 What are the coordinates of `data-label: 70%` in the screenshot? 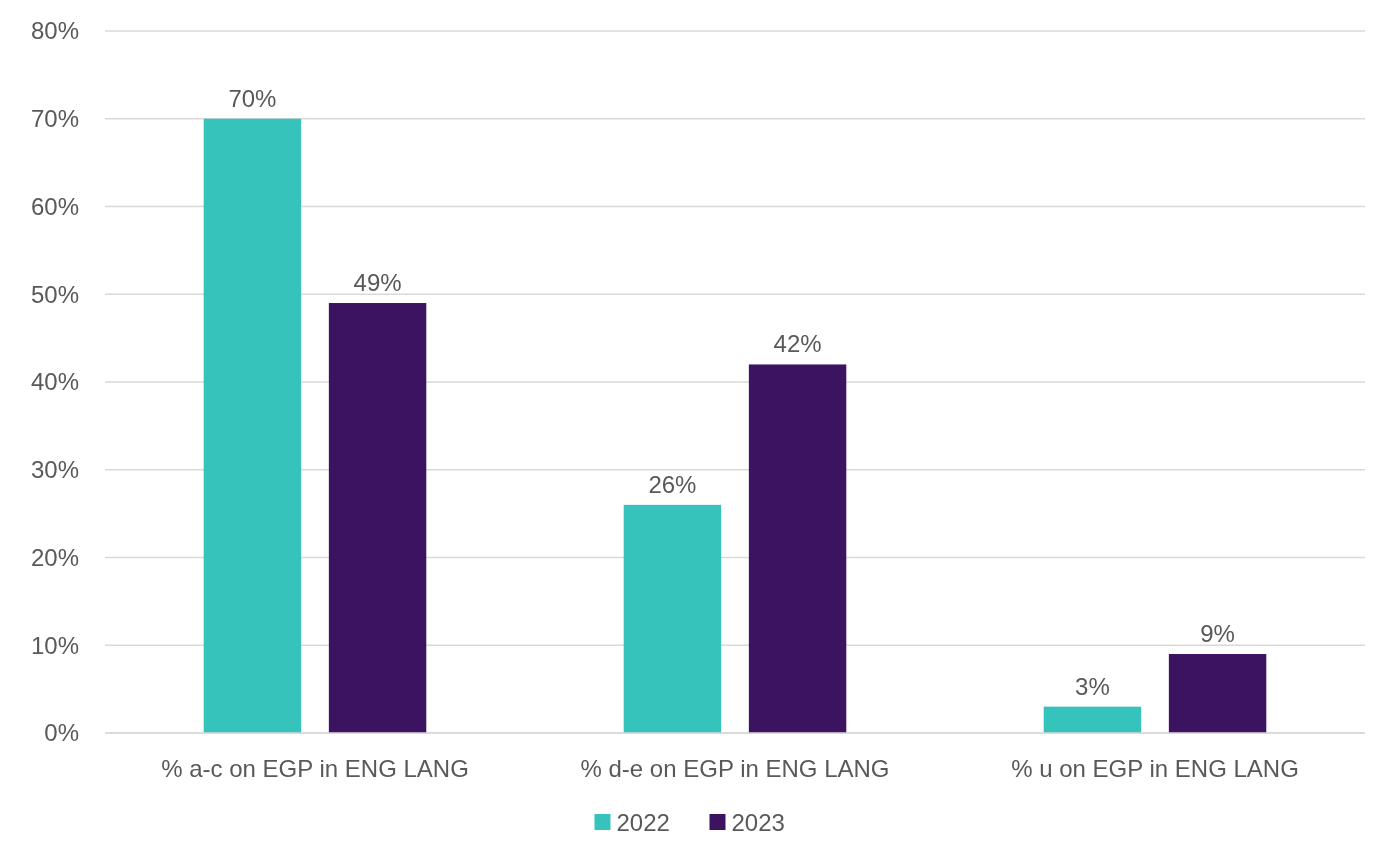 It's located at (252, 98).